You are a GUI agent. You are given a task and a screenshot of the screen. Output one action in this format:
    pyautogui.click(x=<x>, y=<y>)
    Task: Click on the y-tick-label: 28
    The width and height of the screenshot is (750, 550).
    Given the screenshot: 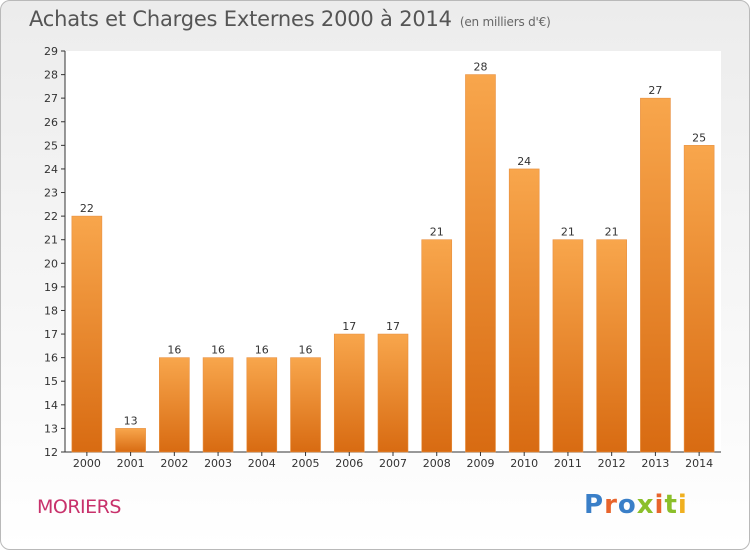 What is the action you would take?
    pyautogui.click(x=51, y=75)
    